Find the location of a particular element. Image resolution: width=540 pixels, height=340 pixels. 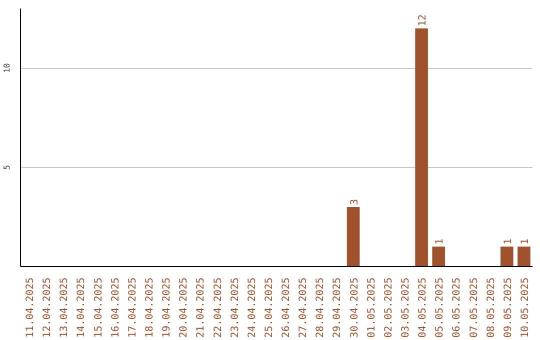

x-tick-label: 05.05.2025 is located at coordinates (440, 307).